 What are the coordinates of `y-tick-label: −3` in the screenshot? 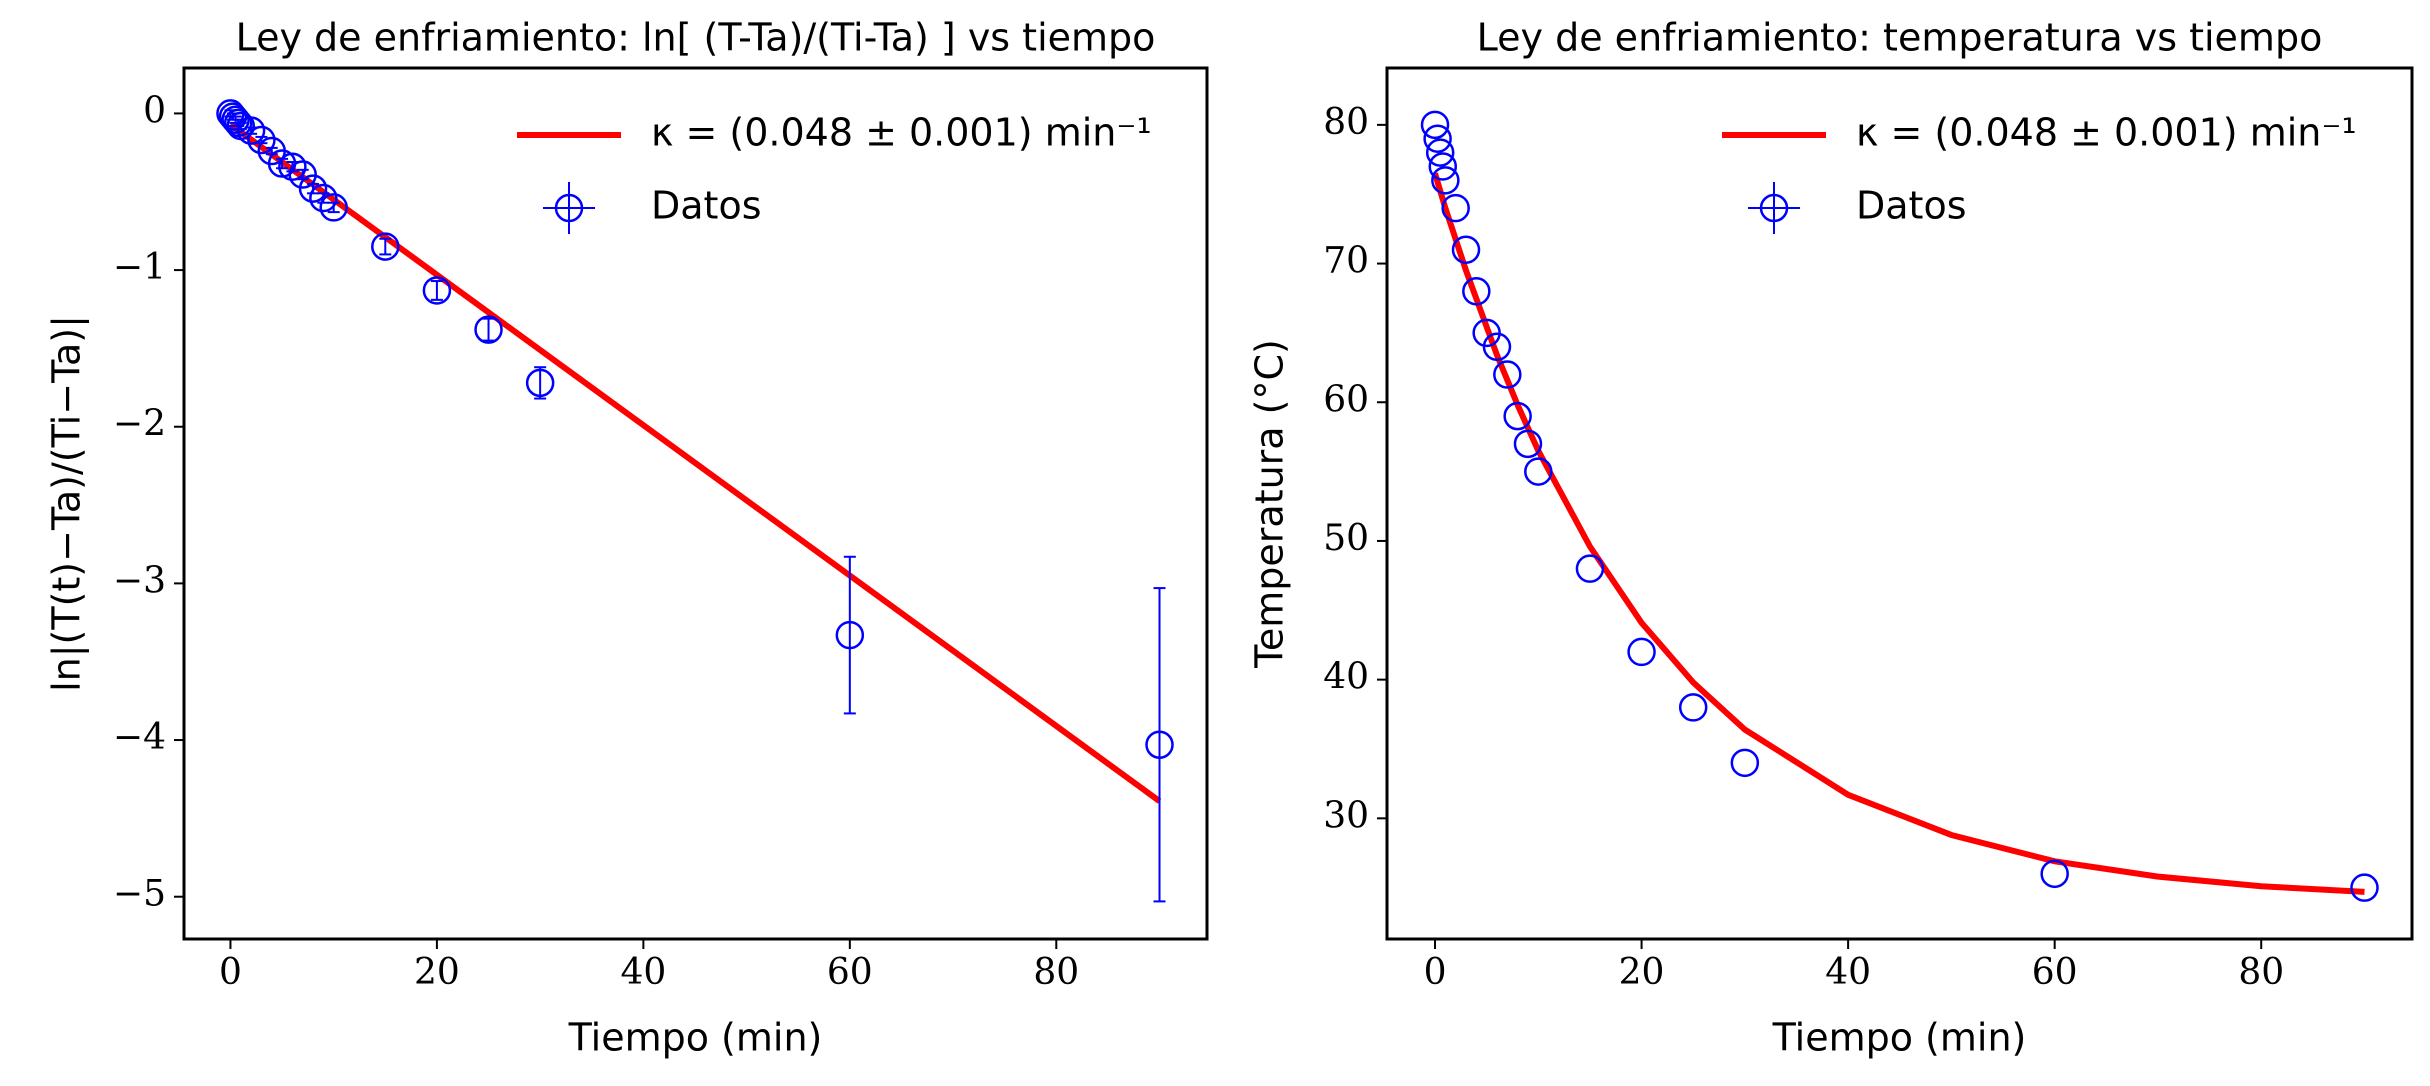 It's located at (139, 580).